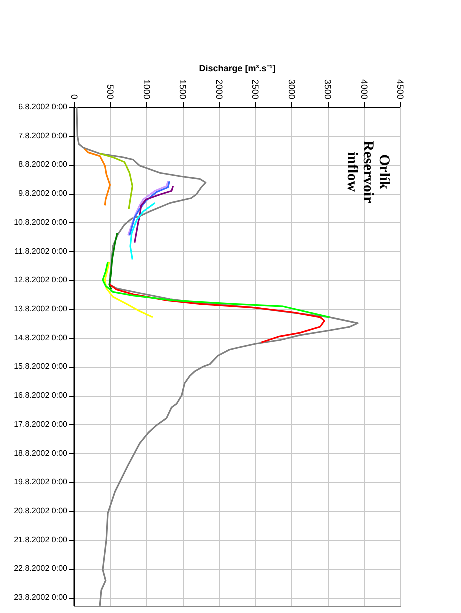  I want to click on text: Orlík Reservoir inflow, so click(368, 172).